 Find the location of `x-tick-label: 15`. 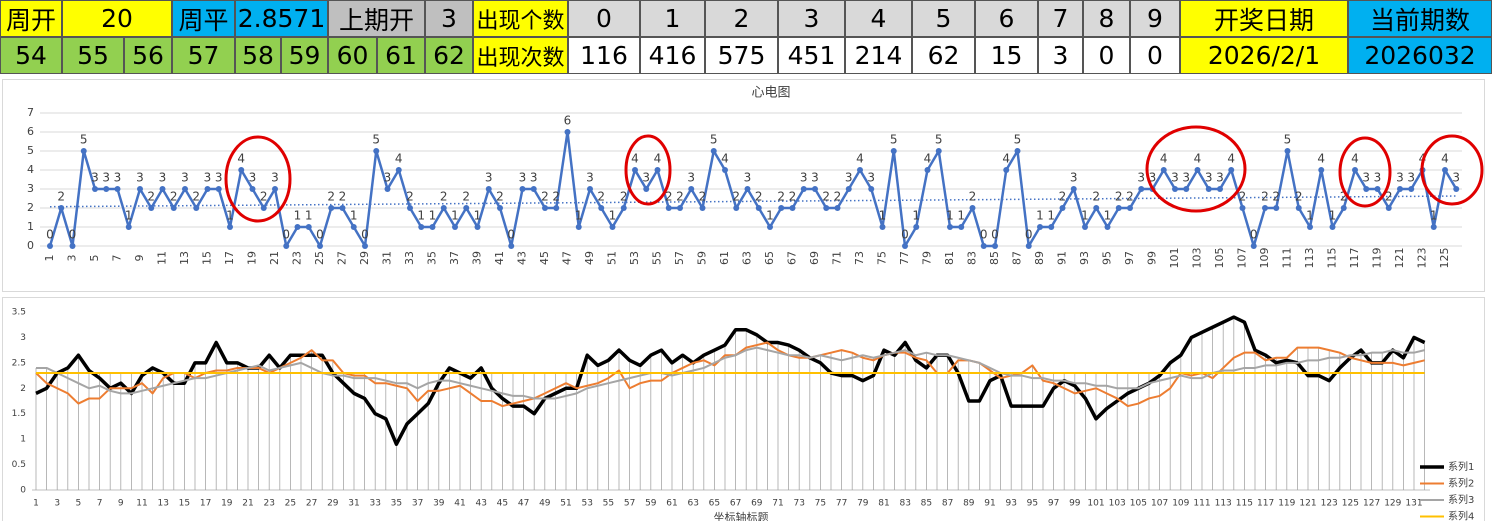

x-tick-label: 15 is located at coordinates (184, 504).